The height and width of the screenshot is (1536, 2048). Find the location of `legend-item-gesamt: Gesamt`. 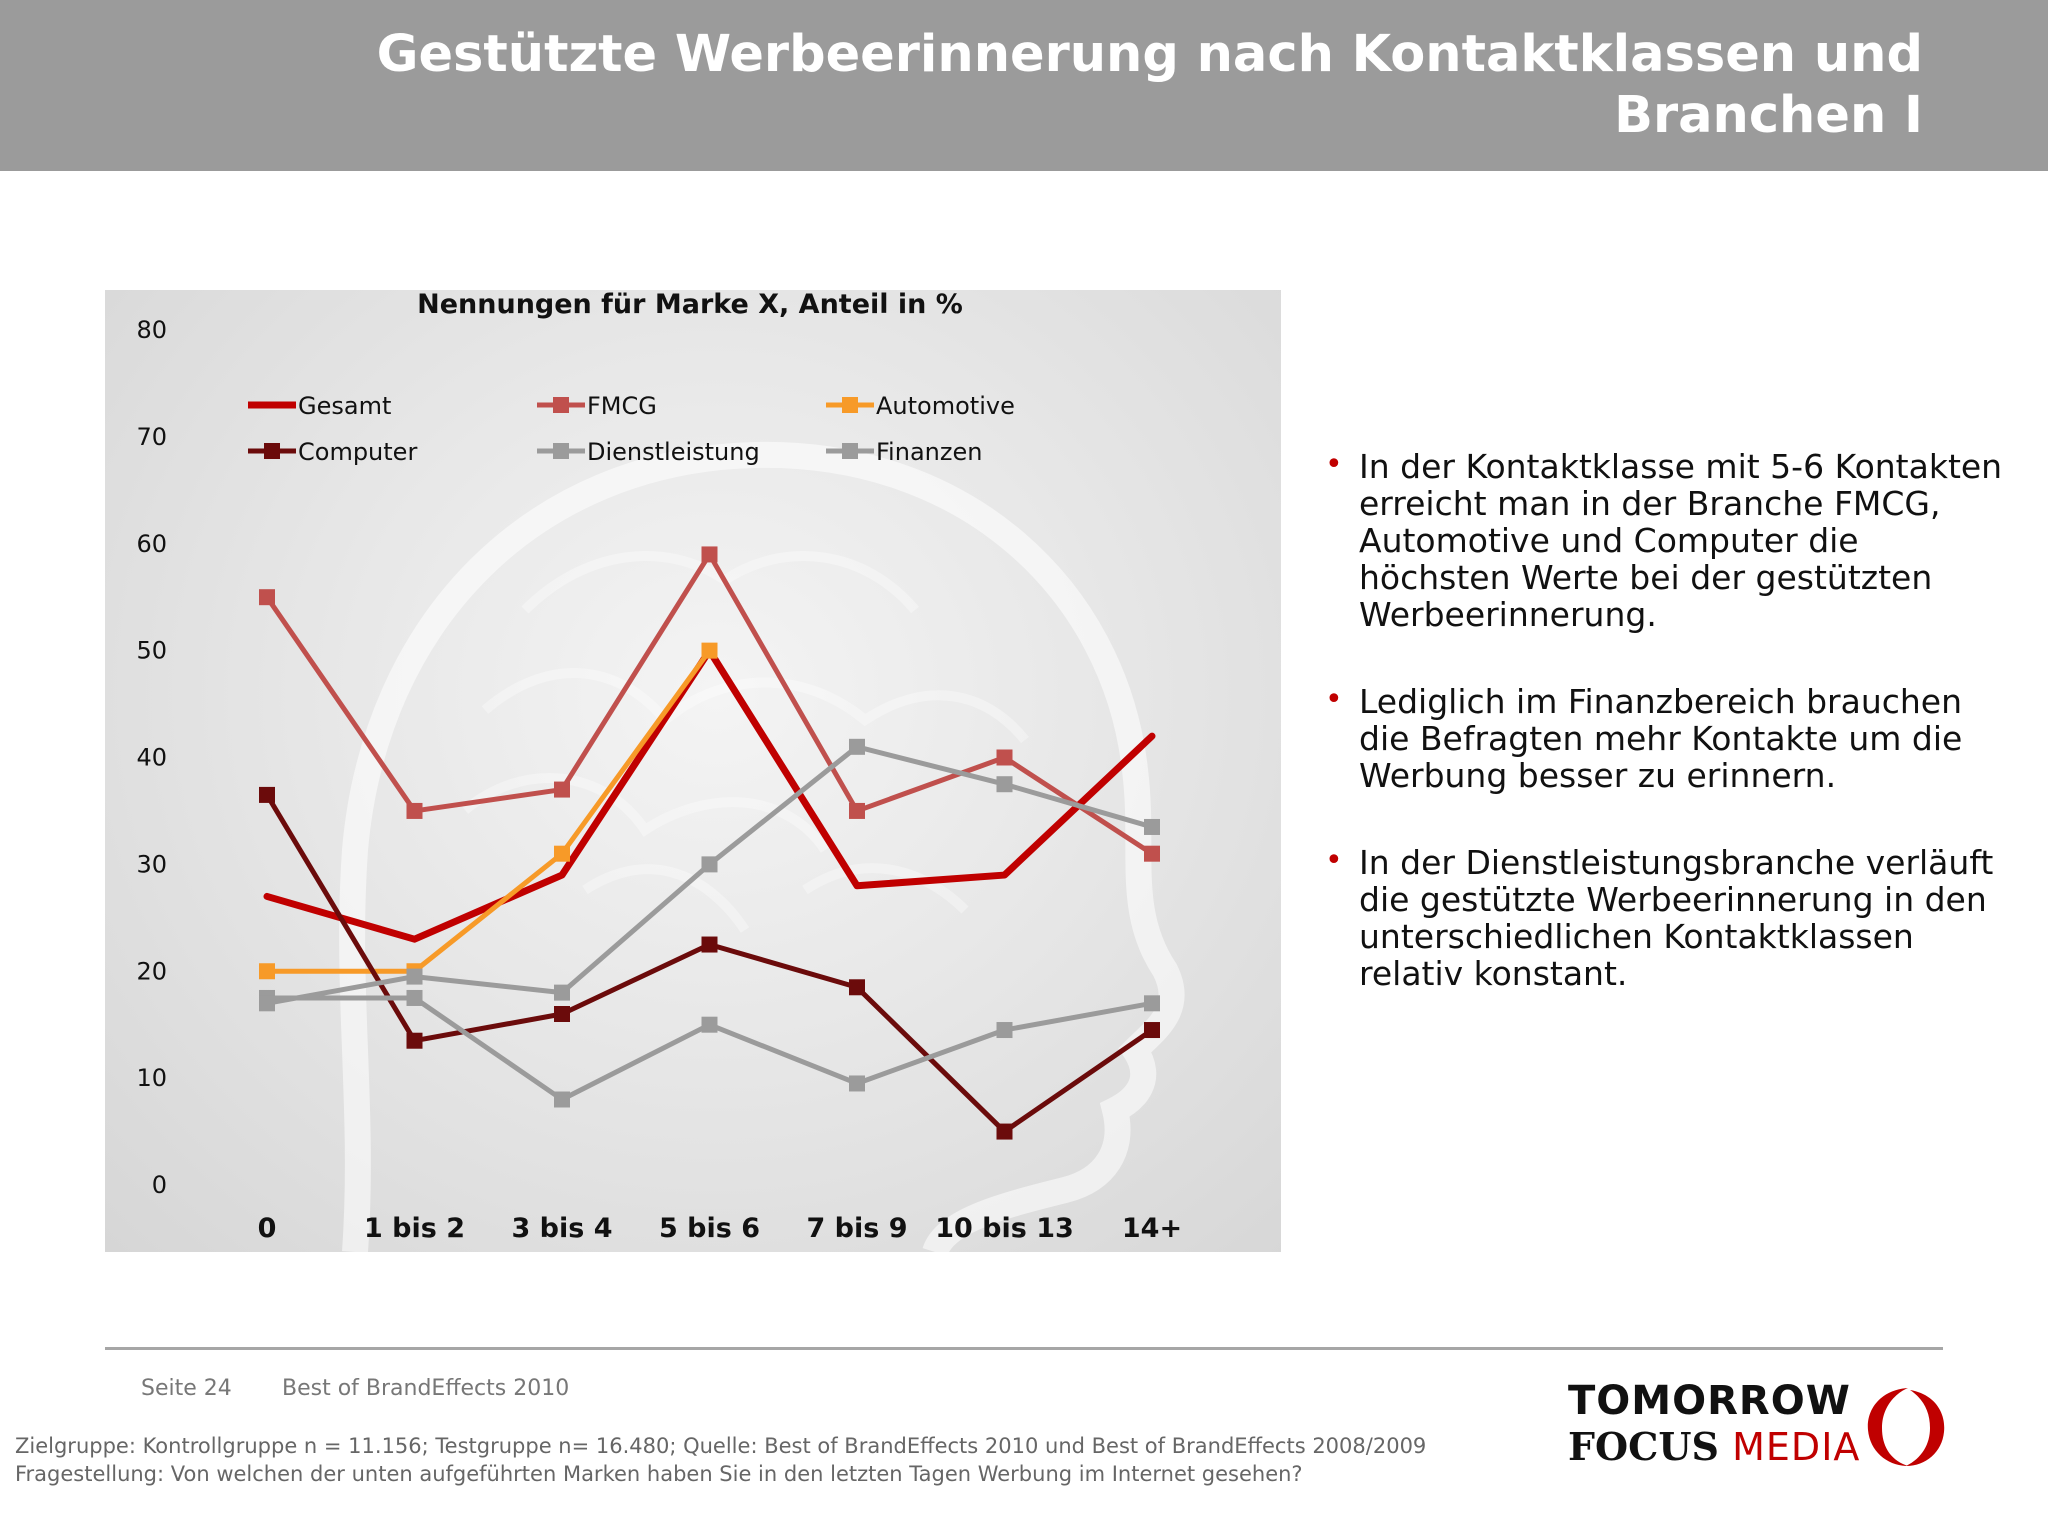

legend-item-gesamt: Gesamt is located at coordinates (319, 406).